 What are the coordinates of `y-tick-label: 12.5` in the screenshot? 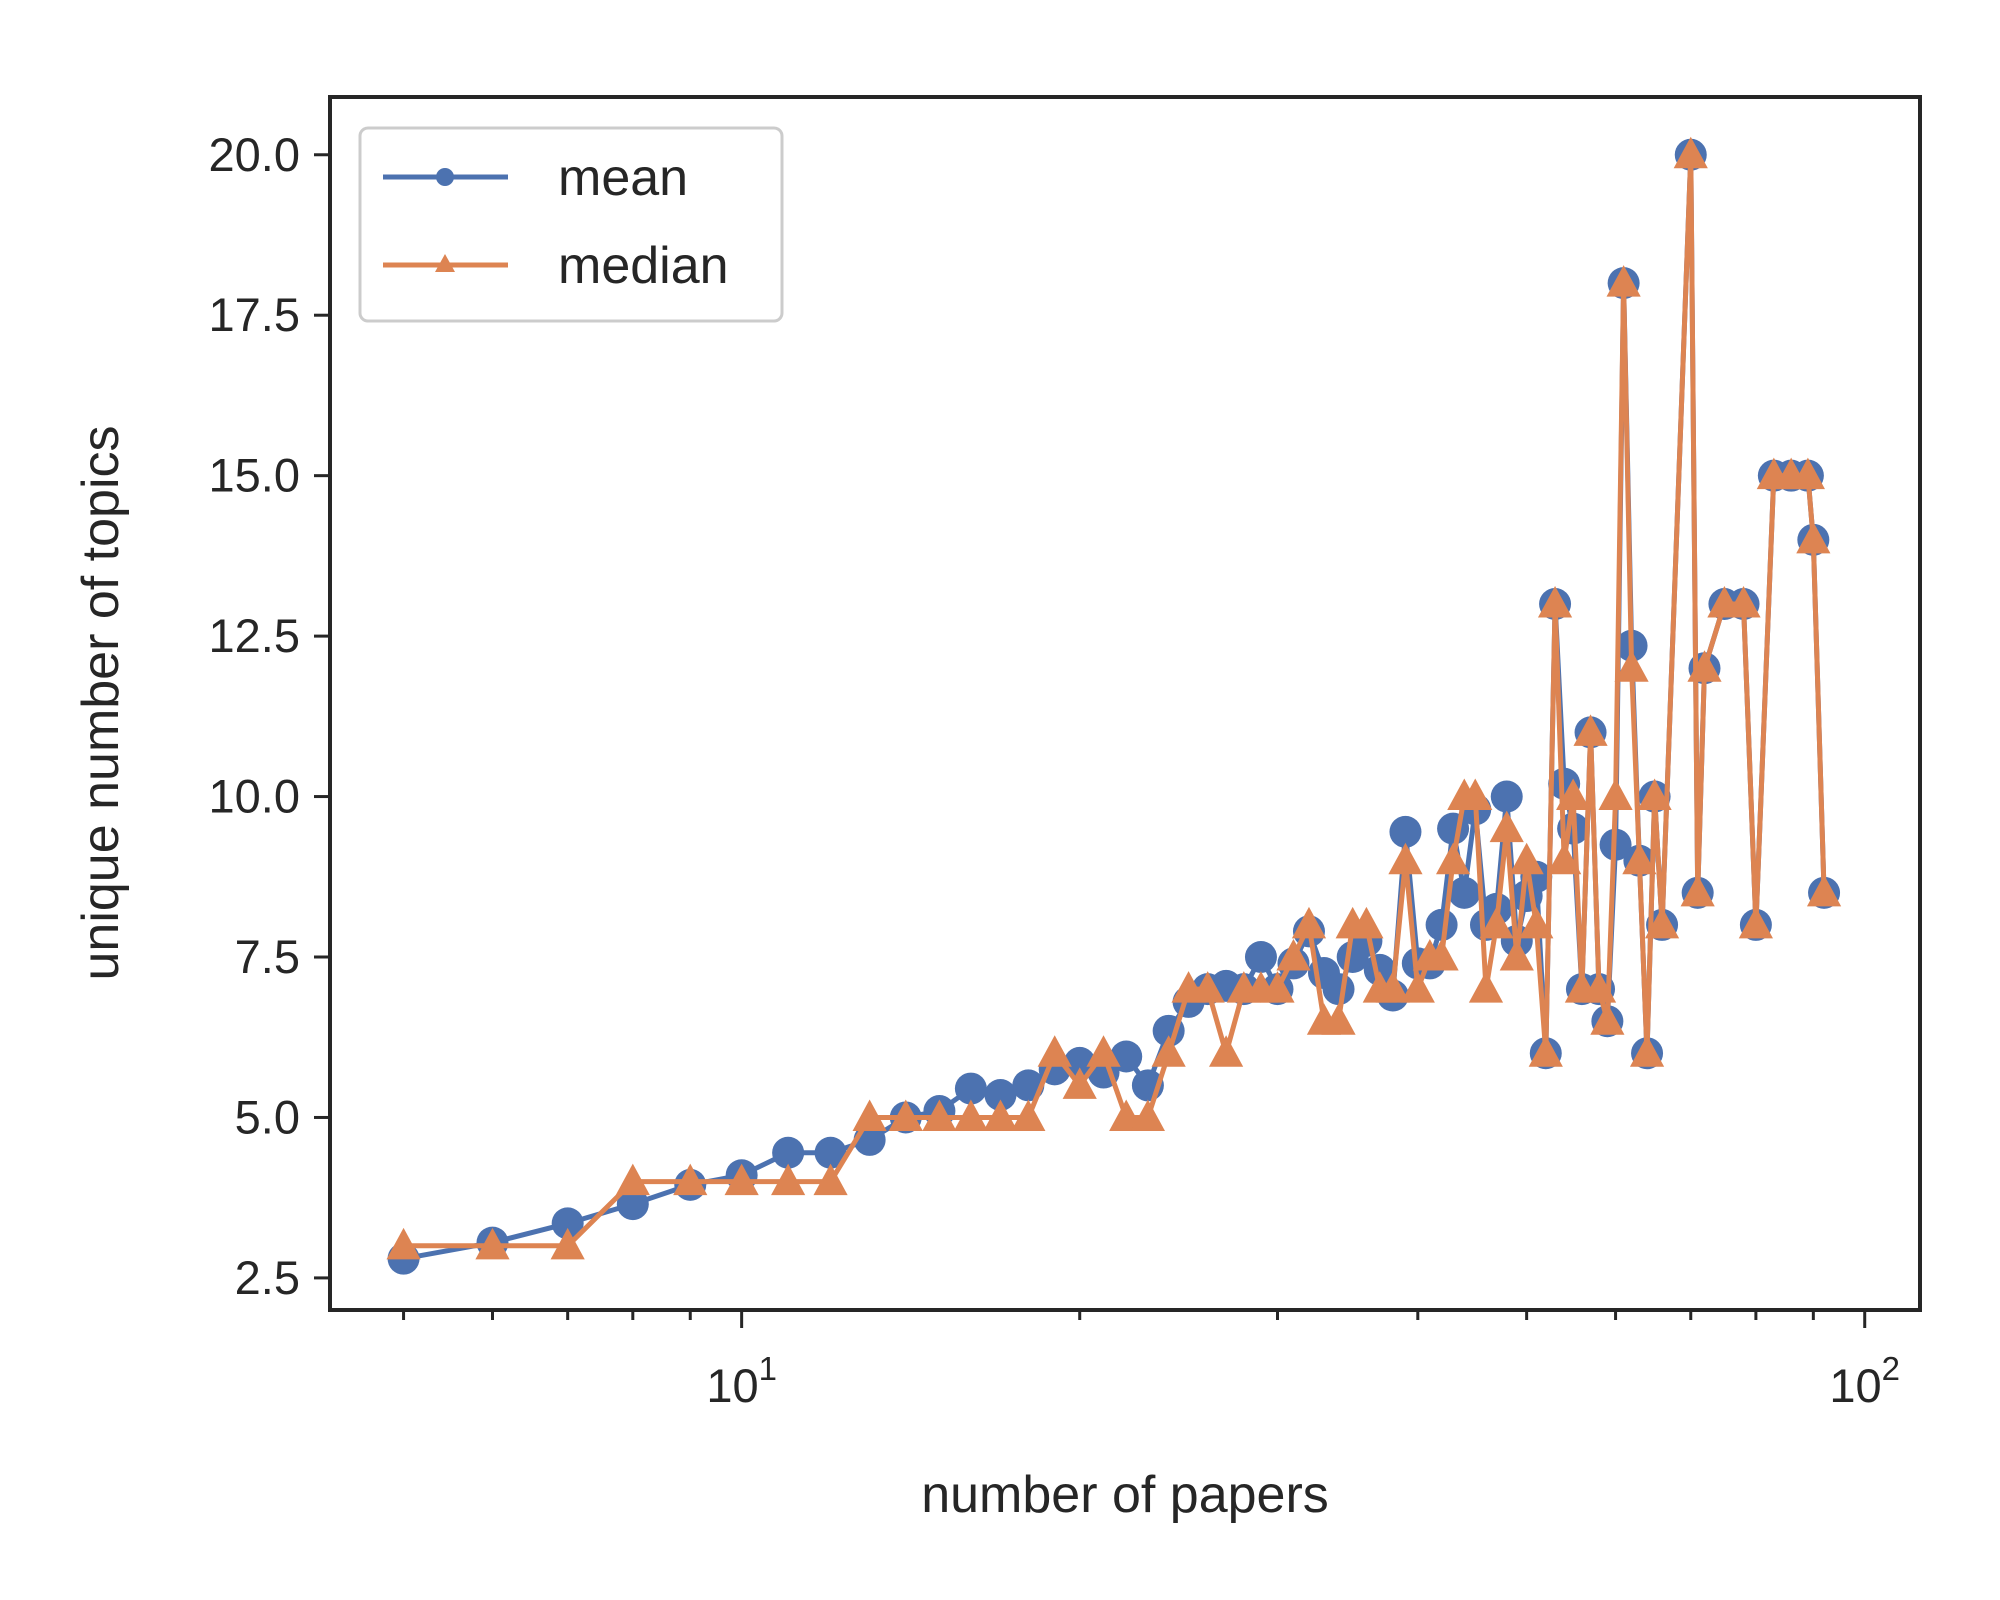 It's located at (254, 635).